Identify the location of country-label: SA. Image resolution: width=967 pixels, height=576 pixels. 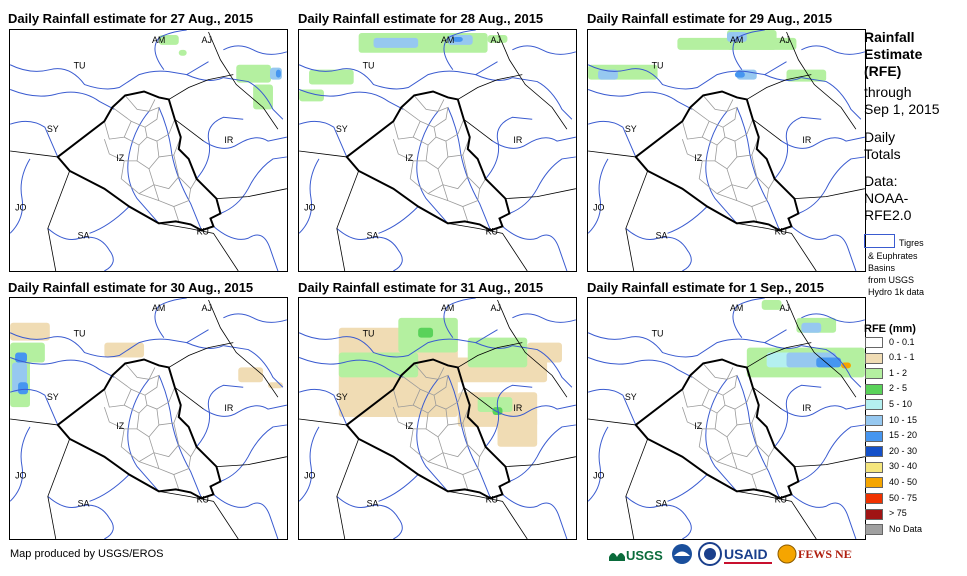
(84, 235).